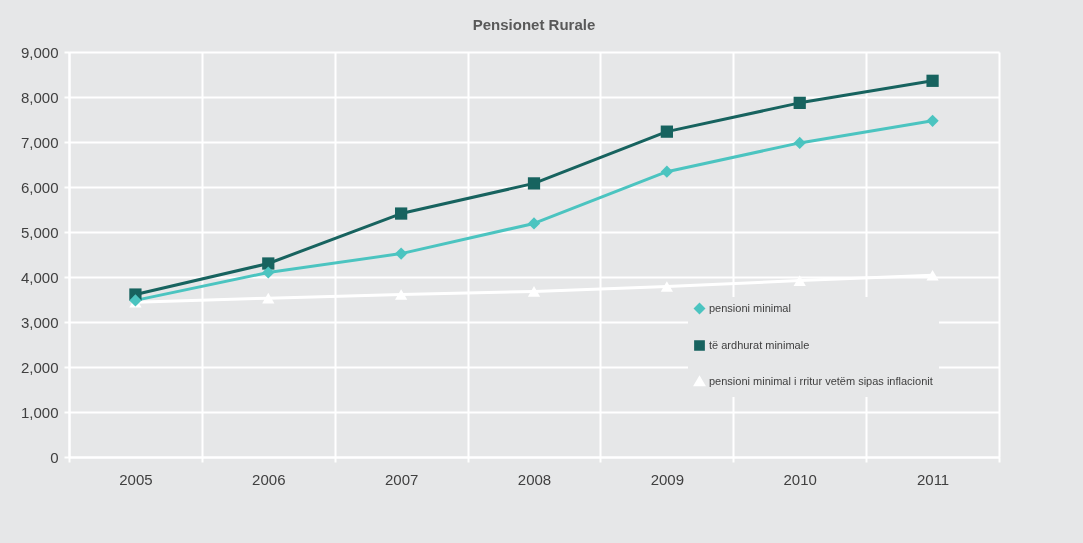  Describe the element at coordinates (821, 380) in the screenshot. I see `legend-label: pensioni minimal i rritur vetëm sipas inflacionit` at that location.